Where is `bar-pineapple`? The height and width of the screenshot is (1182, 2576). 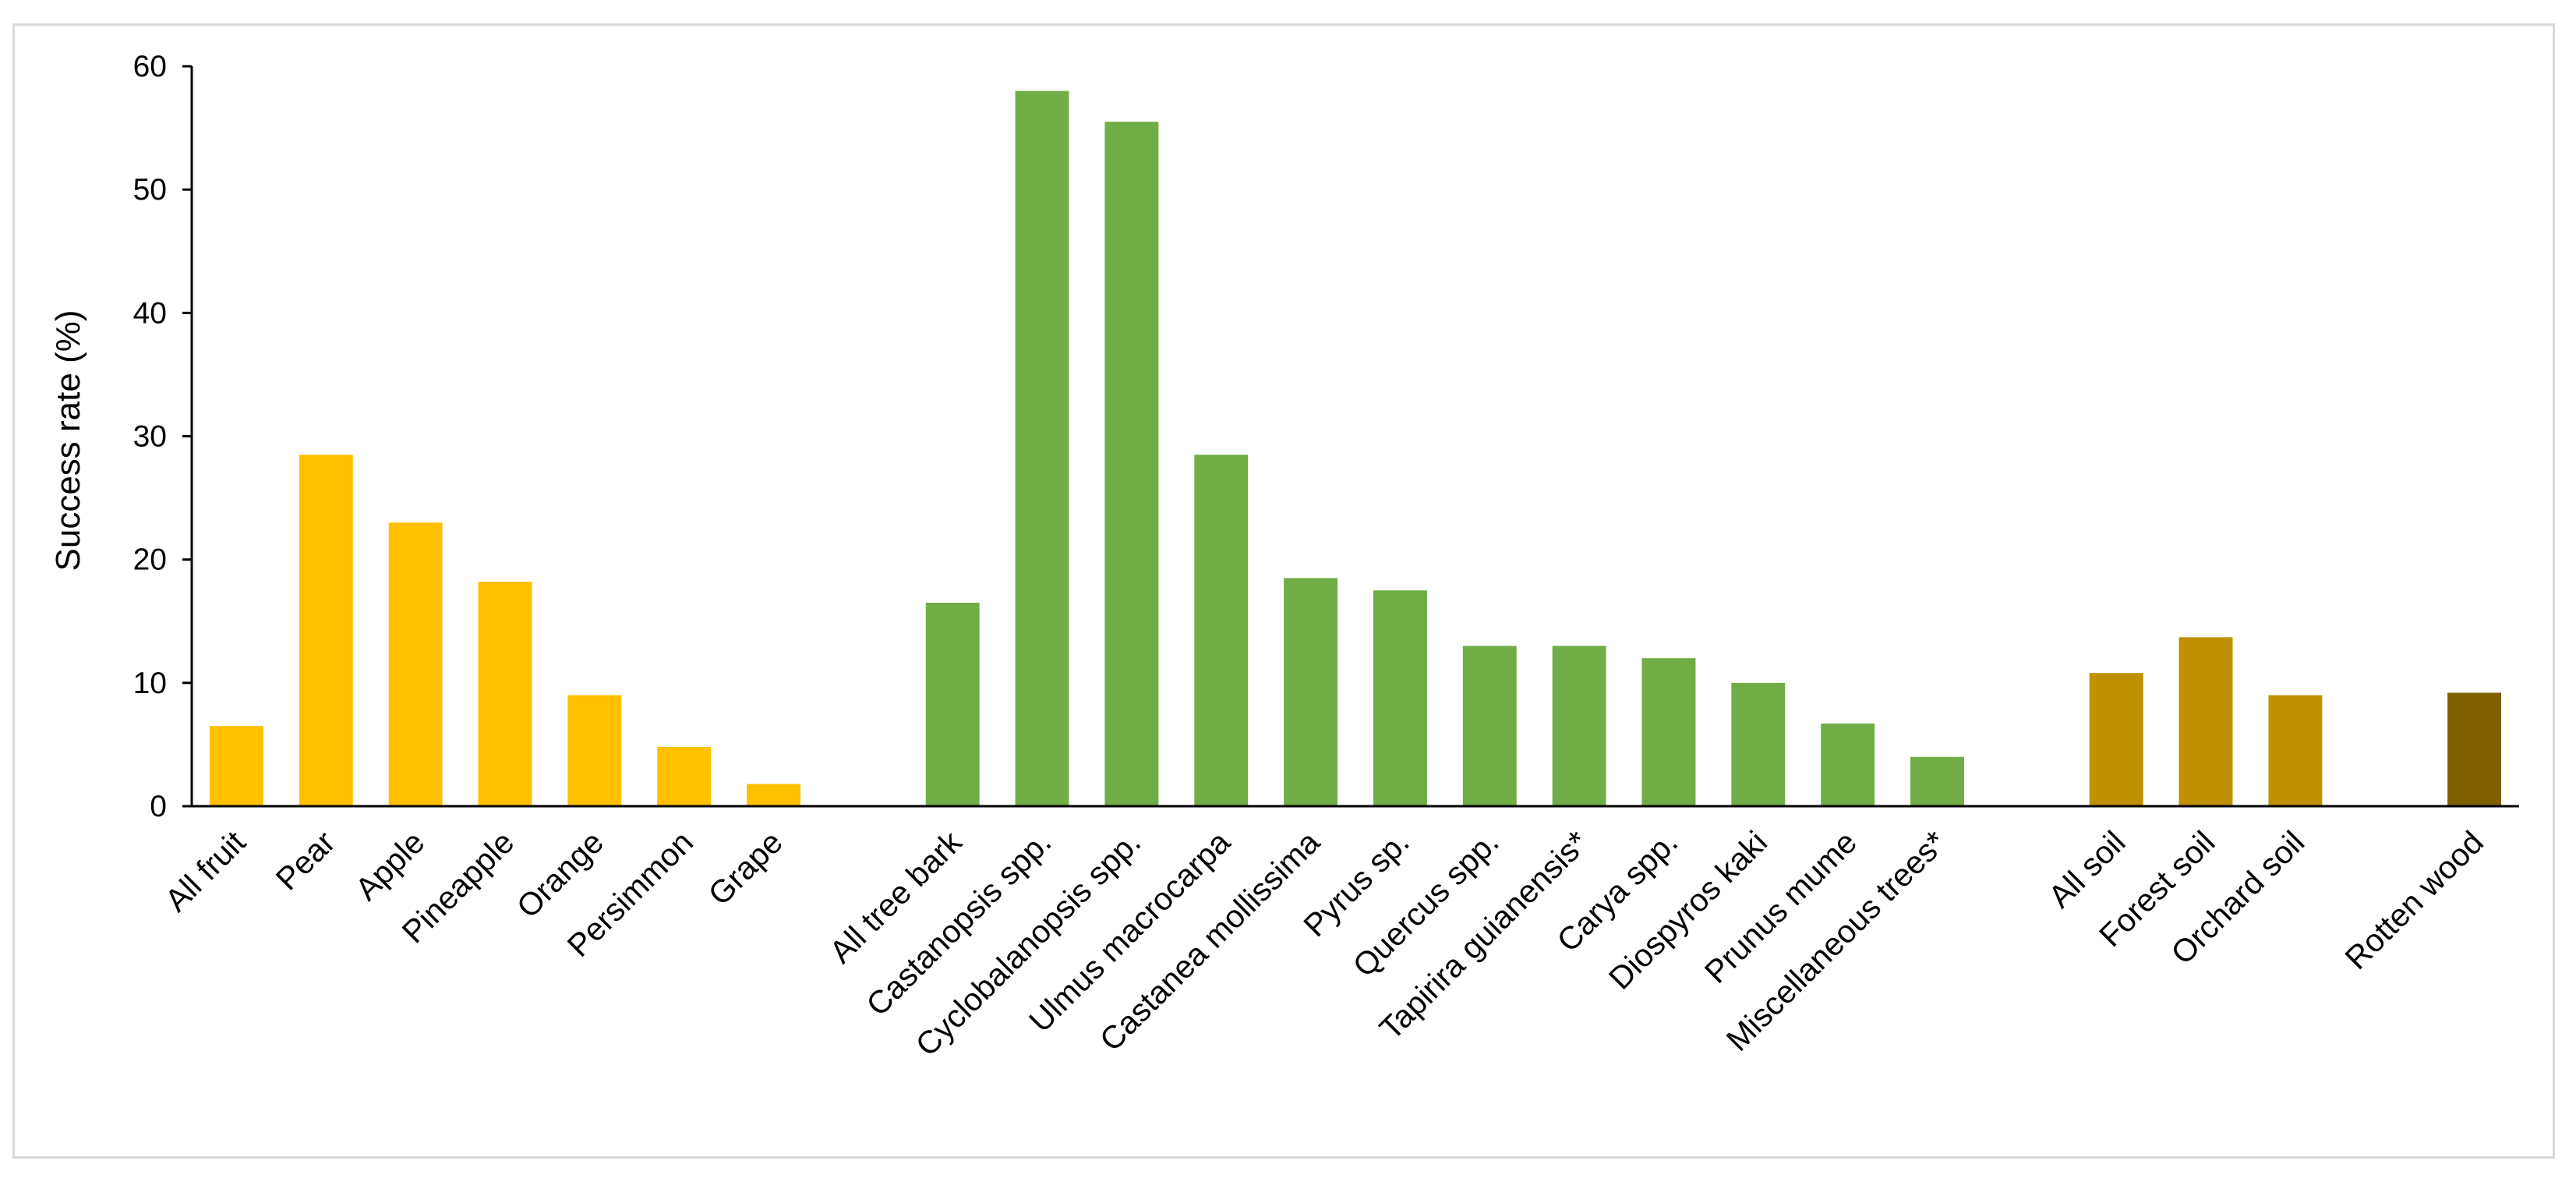
bar-pineapple is located at coordinates (505, 694).